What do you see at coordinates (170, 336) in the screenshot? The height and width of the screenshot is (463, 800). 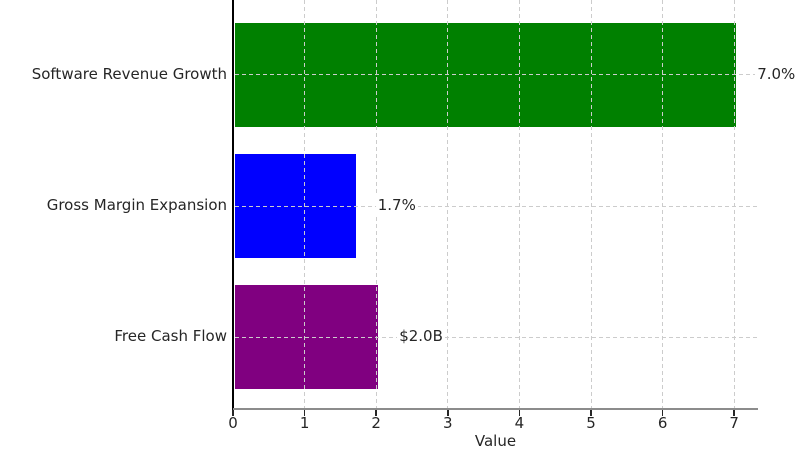 I see `category-label: Free Cash Flow` at bounding box center [170, 336].